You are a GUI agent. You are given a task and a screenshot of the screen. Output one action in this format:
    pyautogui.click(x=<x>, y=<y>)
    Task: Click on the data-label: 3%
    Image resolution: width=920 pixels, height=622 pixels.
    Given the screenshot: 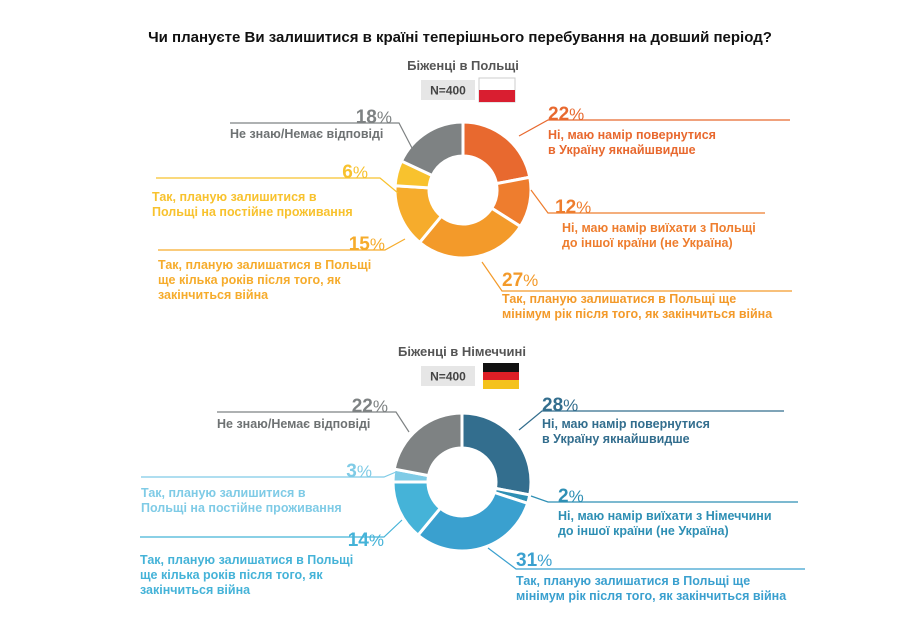 What is the action you would take?
    pyautogui.click(x=359, y=471)
    